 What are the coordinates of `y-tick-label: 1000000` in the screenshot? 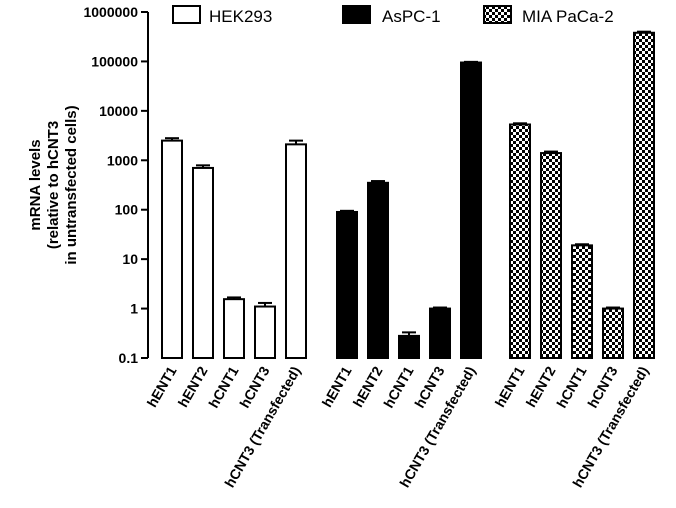 It's located at (110, 12).